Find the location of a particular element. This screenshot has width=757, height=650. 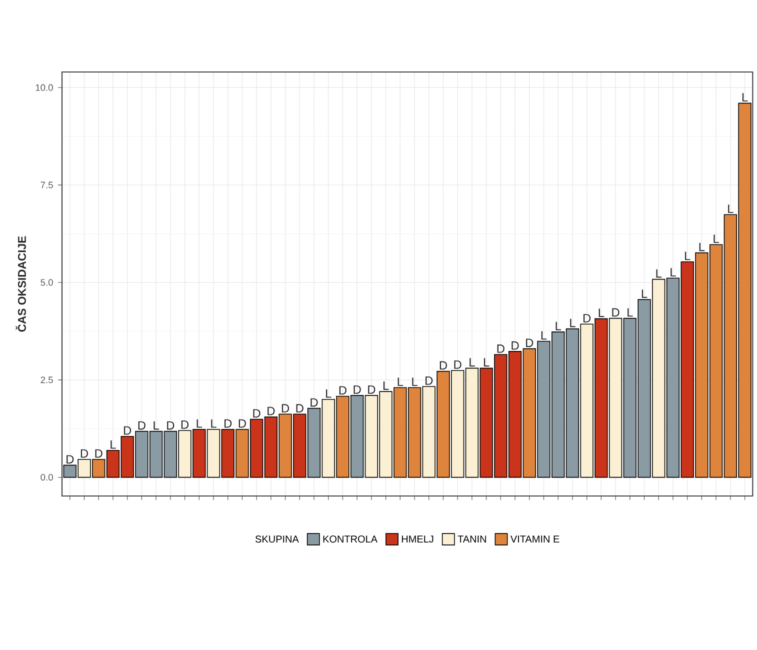

legend-label: KONTROLA is located at coordinates (350, 539).